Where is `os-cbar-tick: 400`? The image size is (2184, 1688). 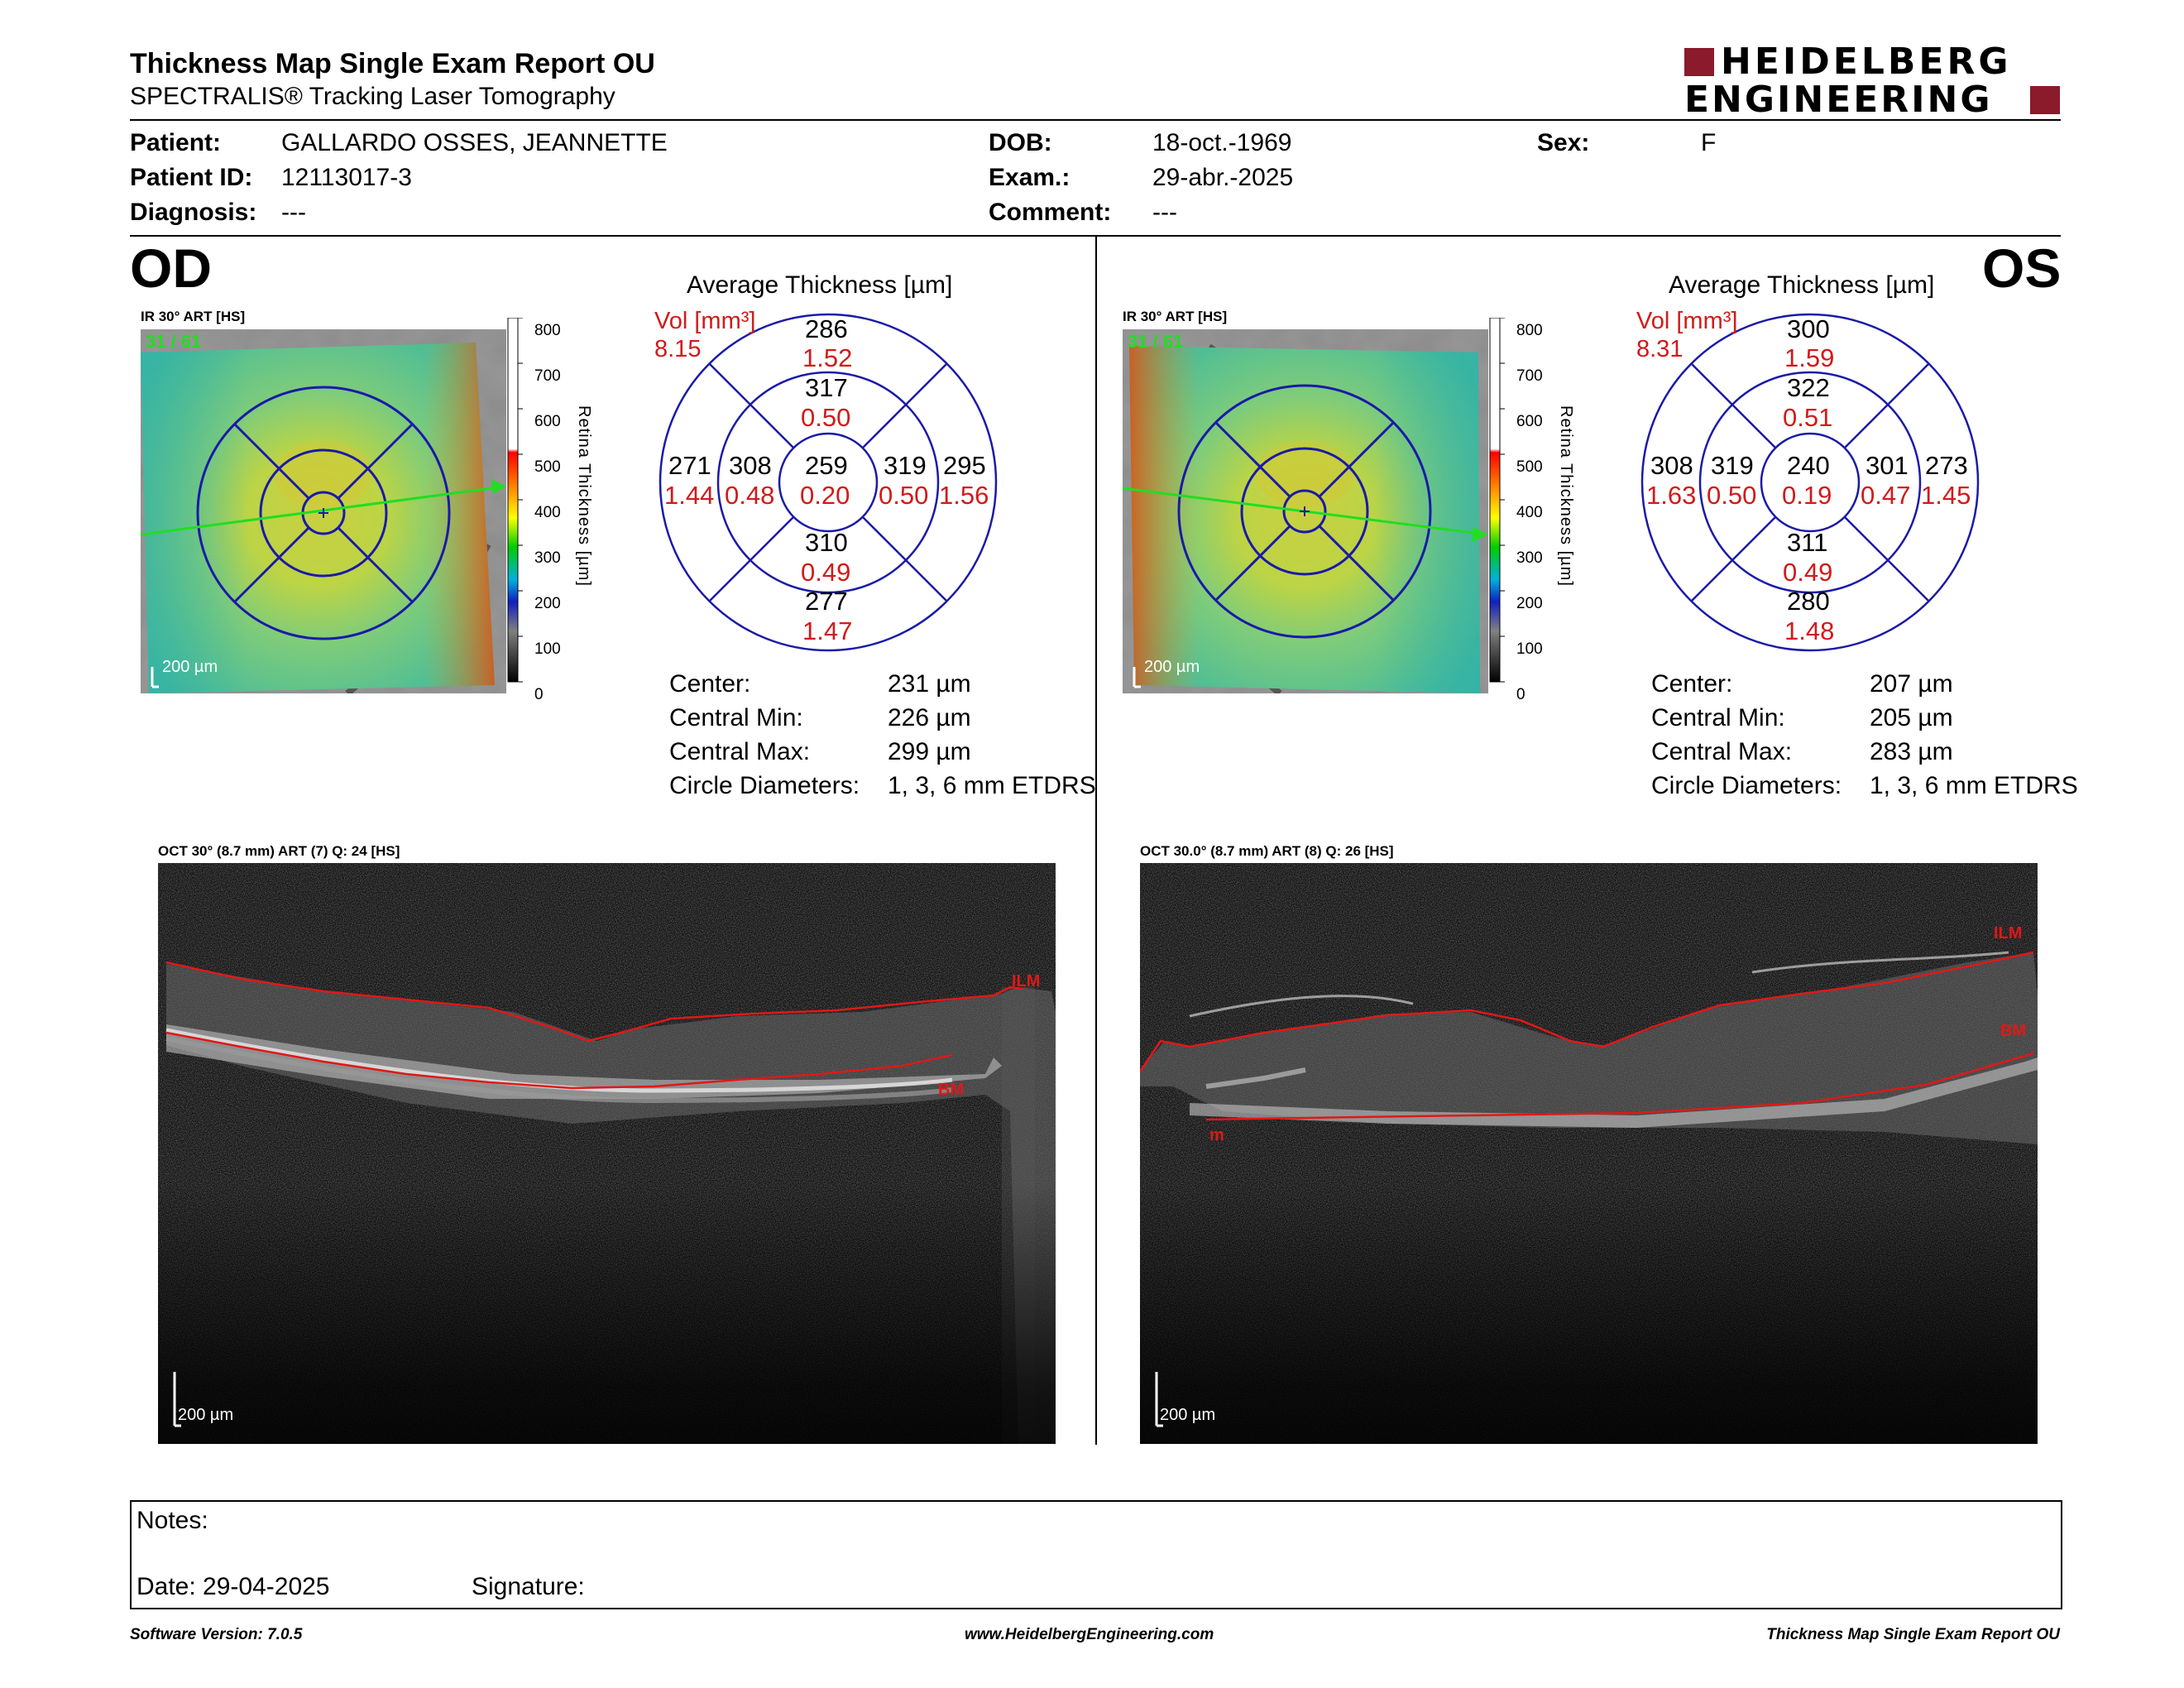 os-cbar-tick: 400 is located at coordinates (1529, 512).